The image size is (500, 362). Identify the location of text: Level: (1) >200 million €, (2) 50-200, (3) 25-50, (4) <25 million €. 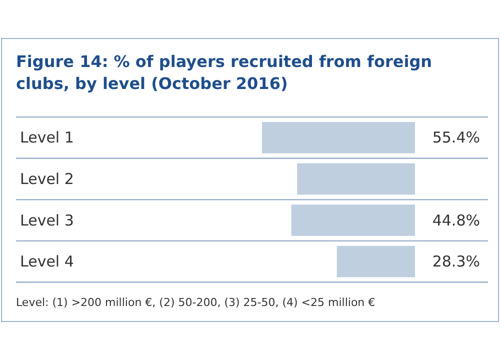
(196, 303).